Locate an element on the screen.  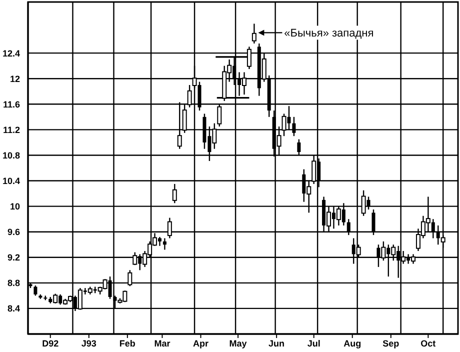
annotation: «Бычья» западня is located at coordinates (329, 34).